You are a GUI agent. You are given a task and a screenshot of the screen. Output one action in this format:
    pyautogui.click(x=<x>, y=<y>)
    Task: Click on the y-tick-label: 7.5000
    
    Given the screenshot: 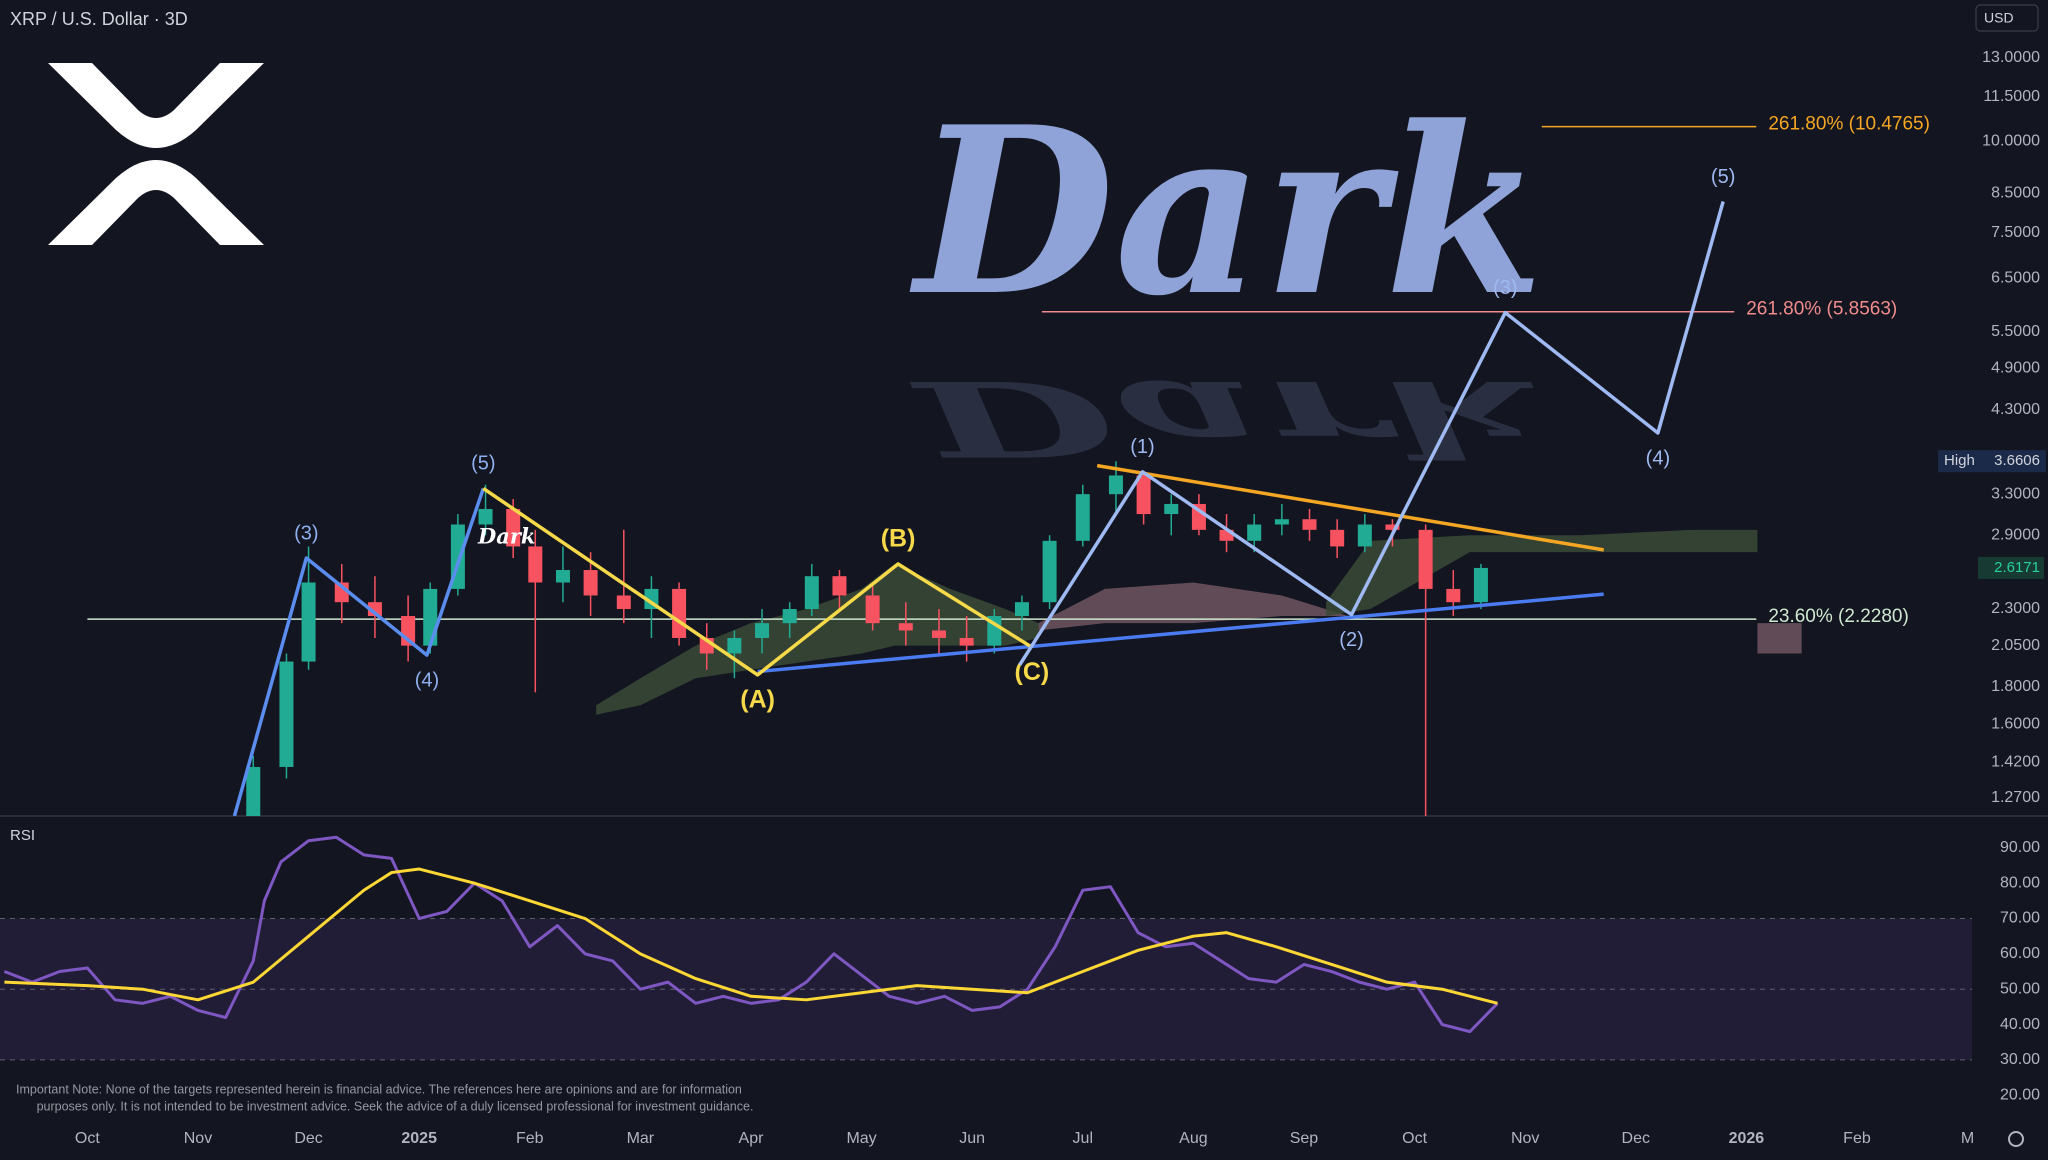 What is the action you would take?
    pyautogui.click(x=2015, y=232)
    